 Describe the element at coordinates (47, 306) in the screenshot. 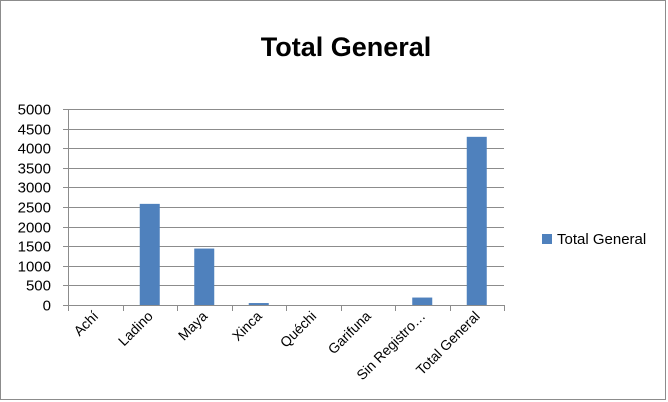

I see `y-tick-label: 0` at that location.